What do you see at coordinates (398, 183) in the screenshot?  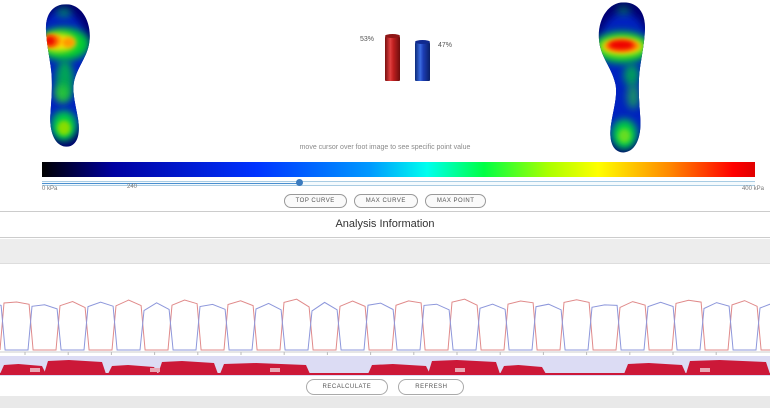 I see `scale-slider-track` at bounding box center [398, 183].